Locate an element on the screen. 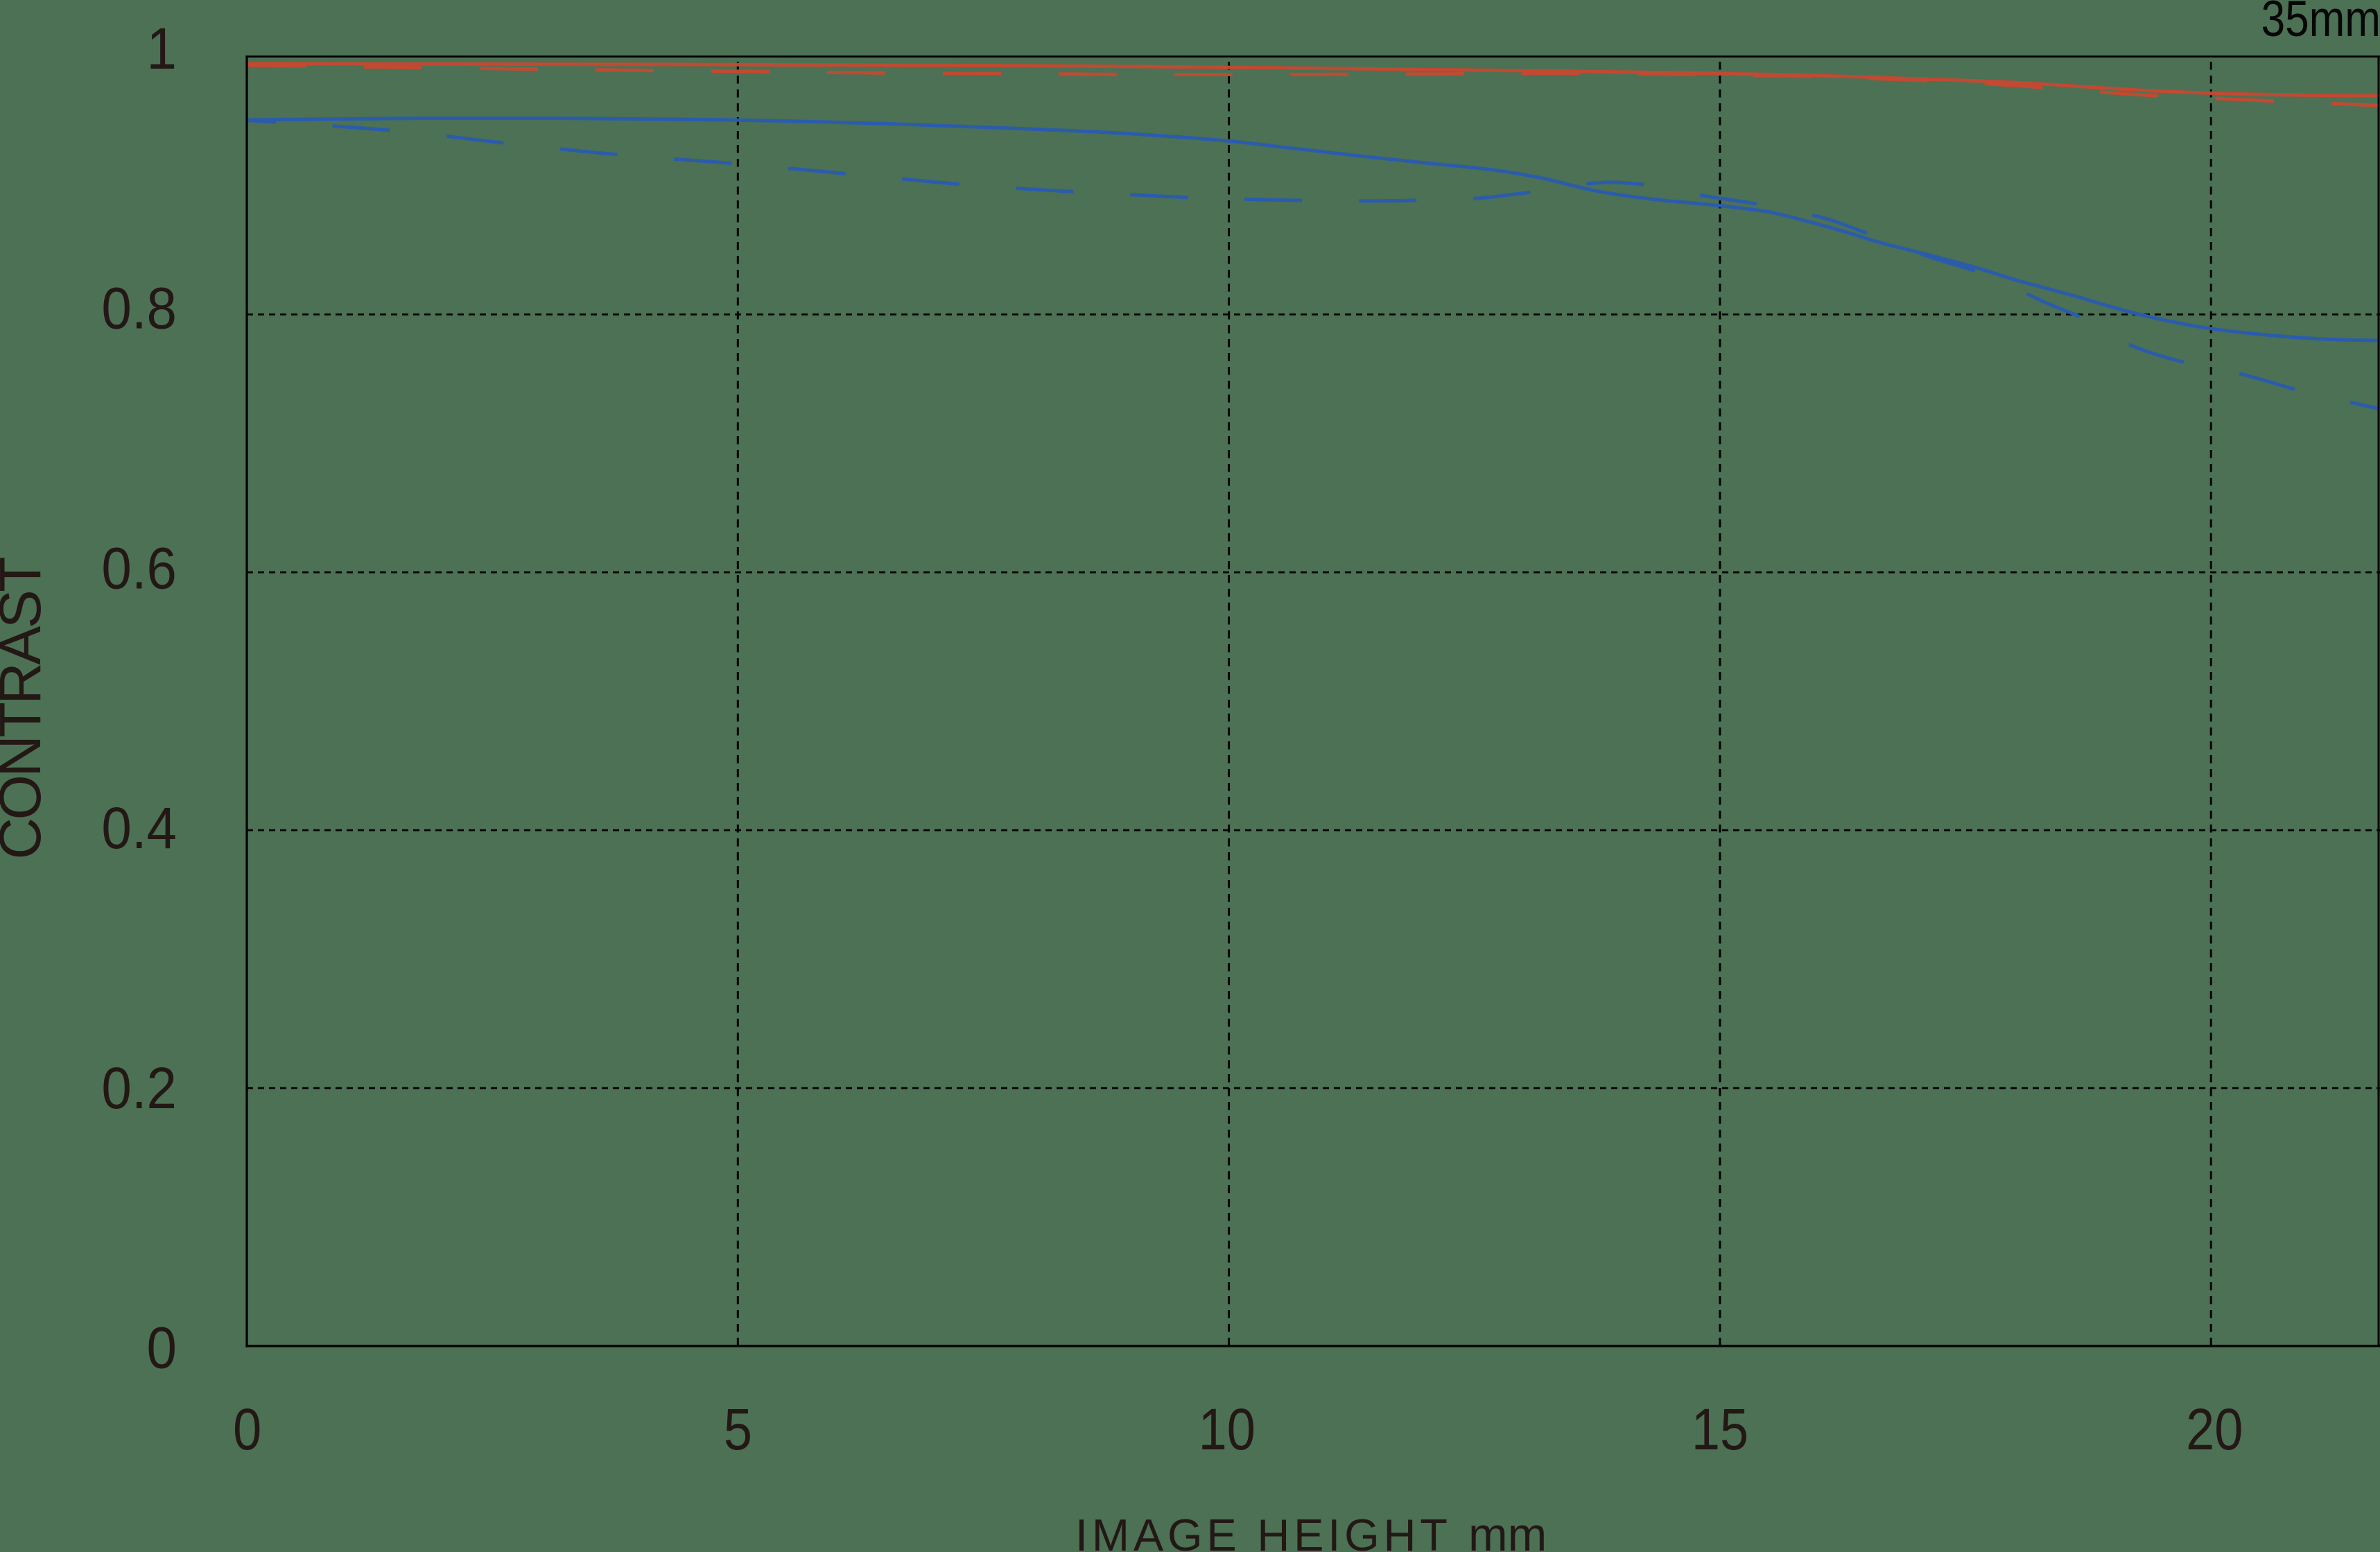  svg-text: 0.8 is located at coordinates (139, 309).